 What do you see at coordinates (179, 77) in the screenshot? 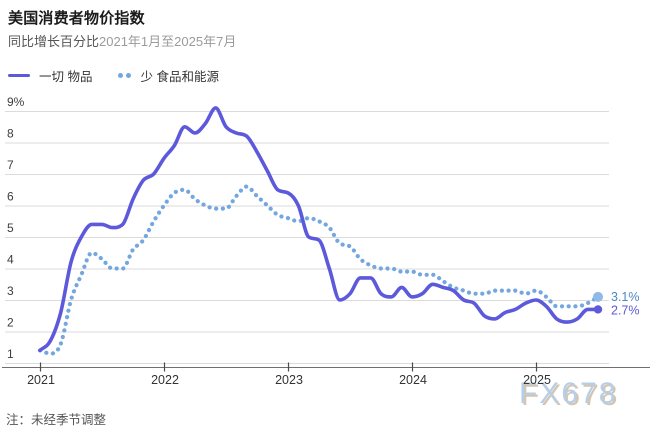
I see `legend-label-core: 少 食品和能源` at bounding box center [179, 77].